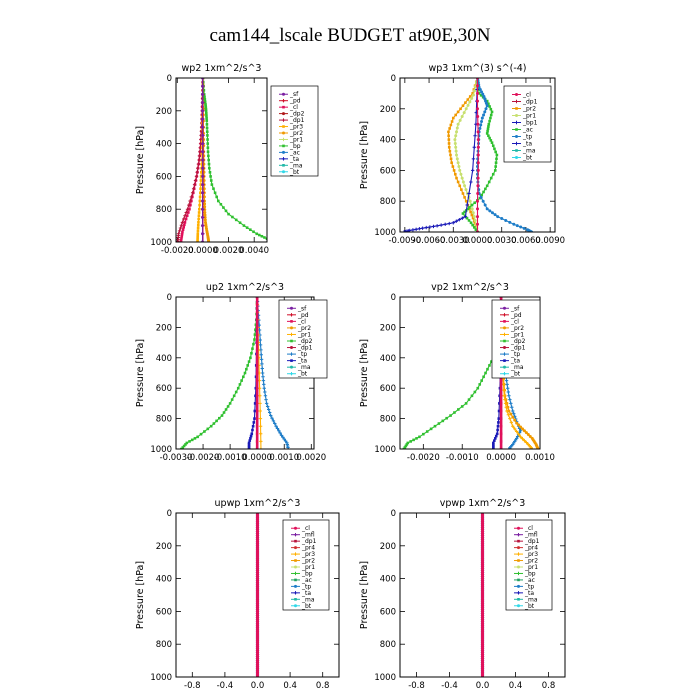 This screenshot has height=700, width=700. Describe the element at coordinates (284, 458) in the screenshot. I see `x-tick-label: 0.0010` at that location.